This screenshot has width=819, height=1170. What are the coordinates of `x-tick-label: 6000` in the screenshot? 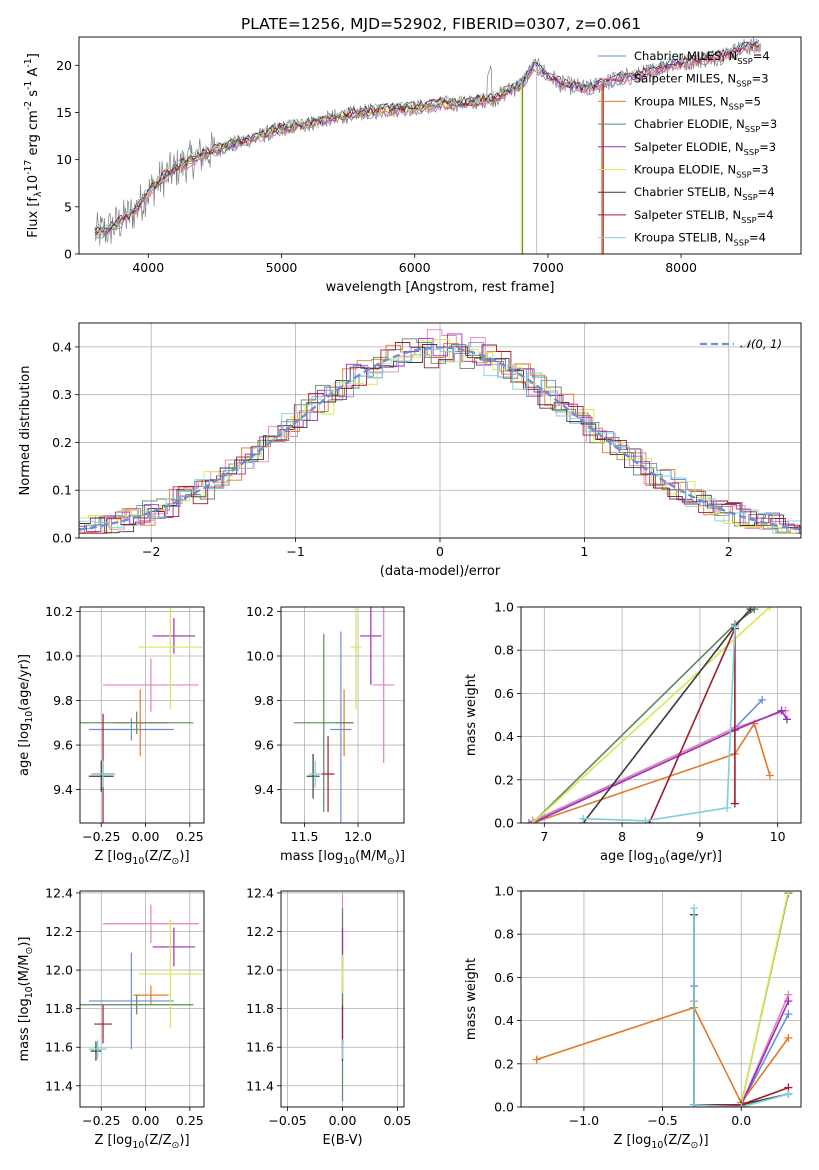 It's located at (415, 267).